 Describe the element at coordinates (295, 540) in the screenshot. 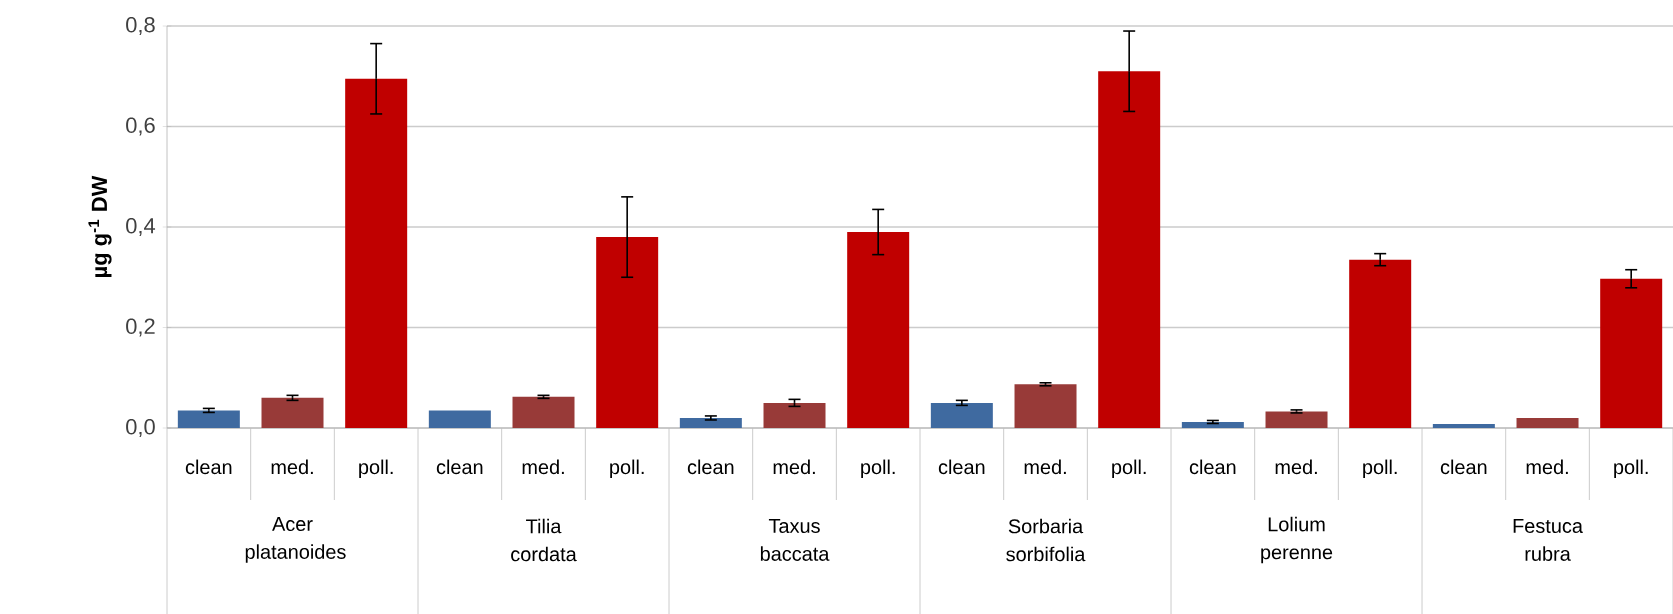

I see `text: Acer platanoides` at that location.